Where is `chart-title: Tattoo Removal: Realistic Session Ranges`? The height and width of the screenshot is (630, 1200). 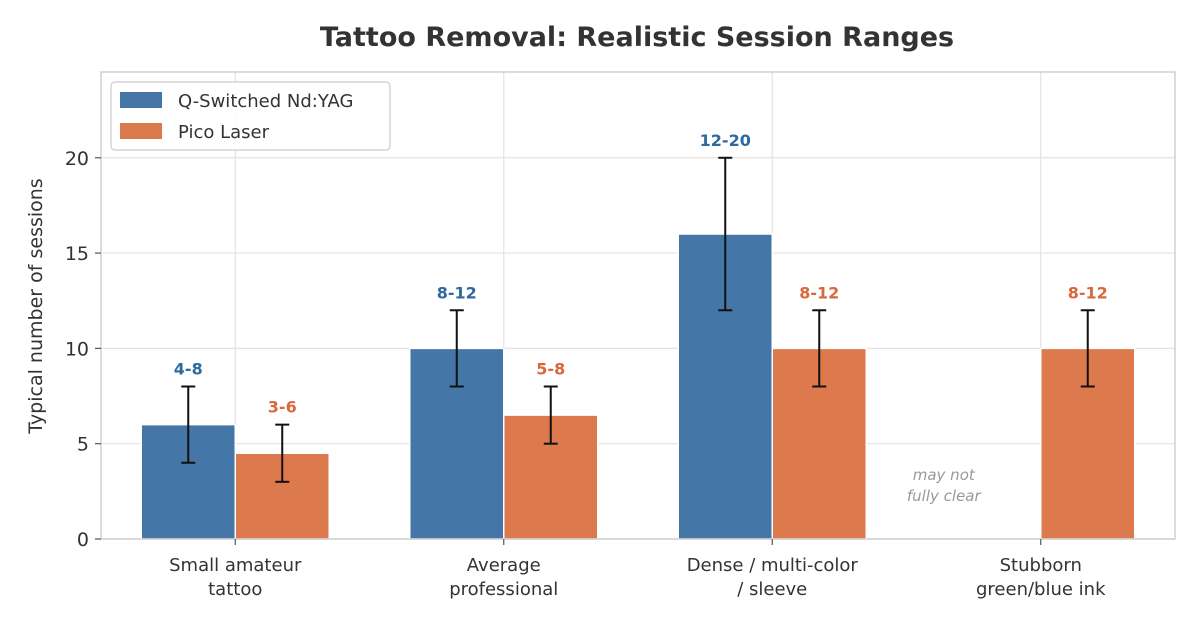 chart-title: Tattoo Removal: Realistic Session Ranges is located at coordinates (637, 37).